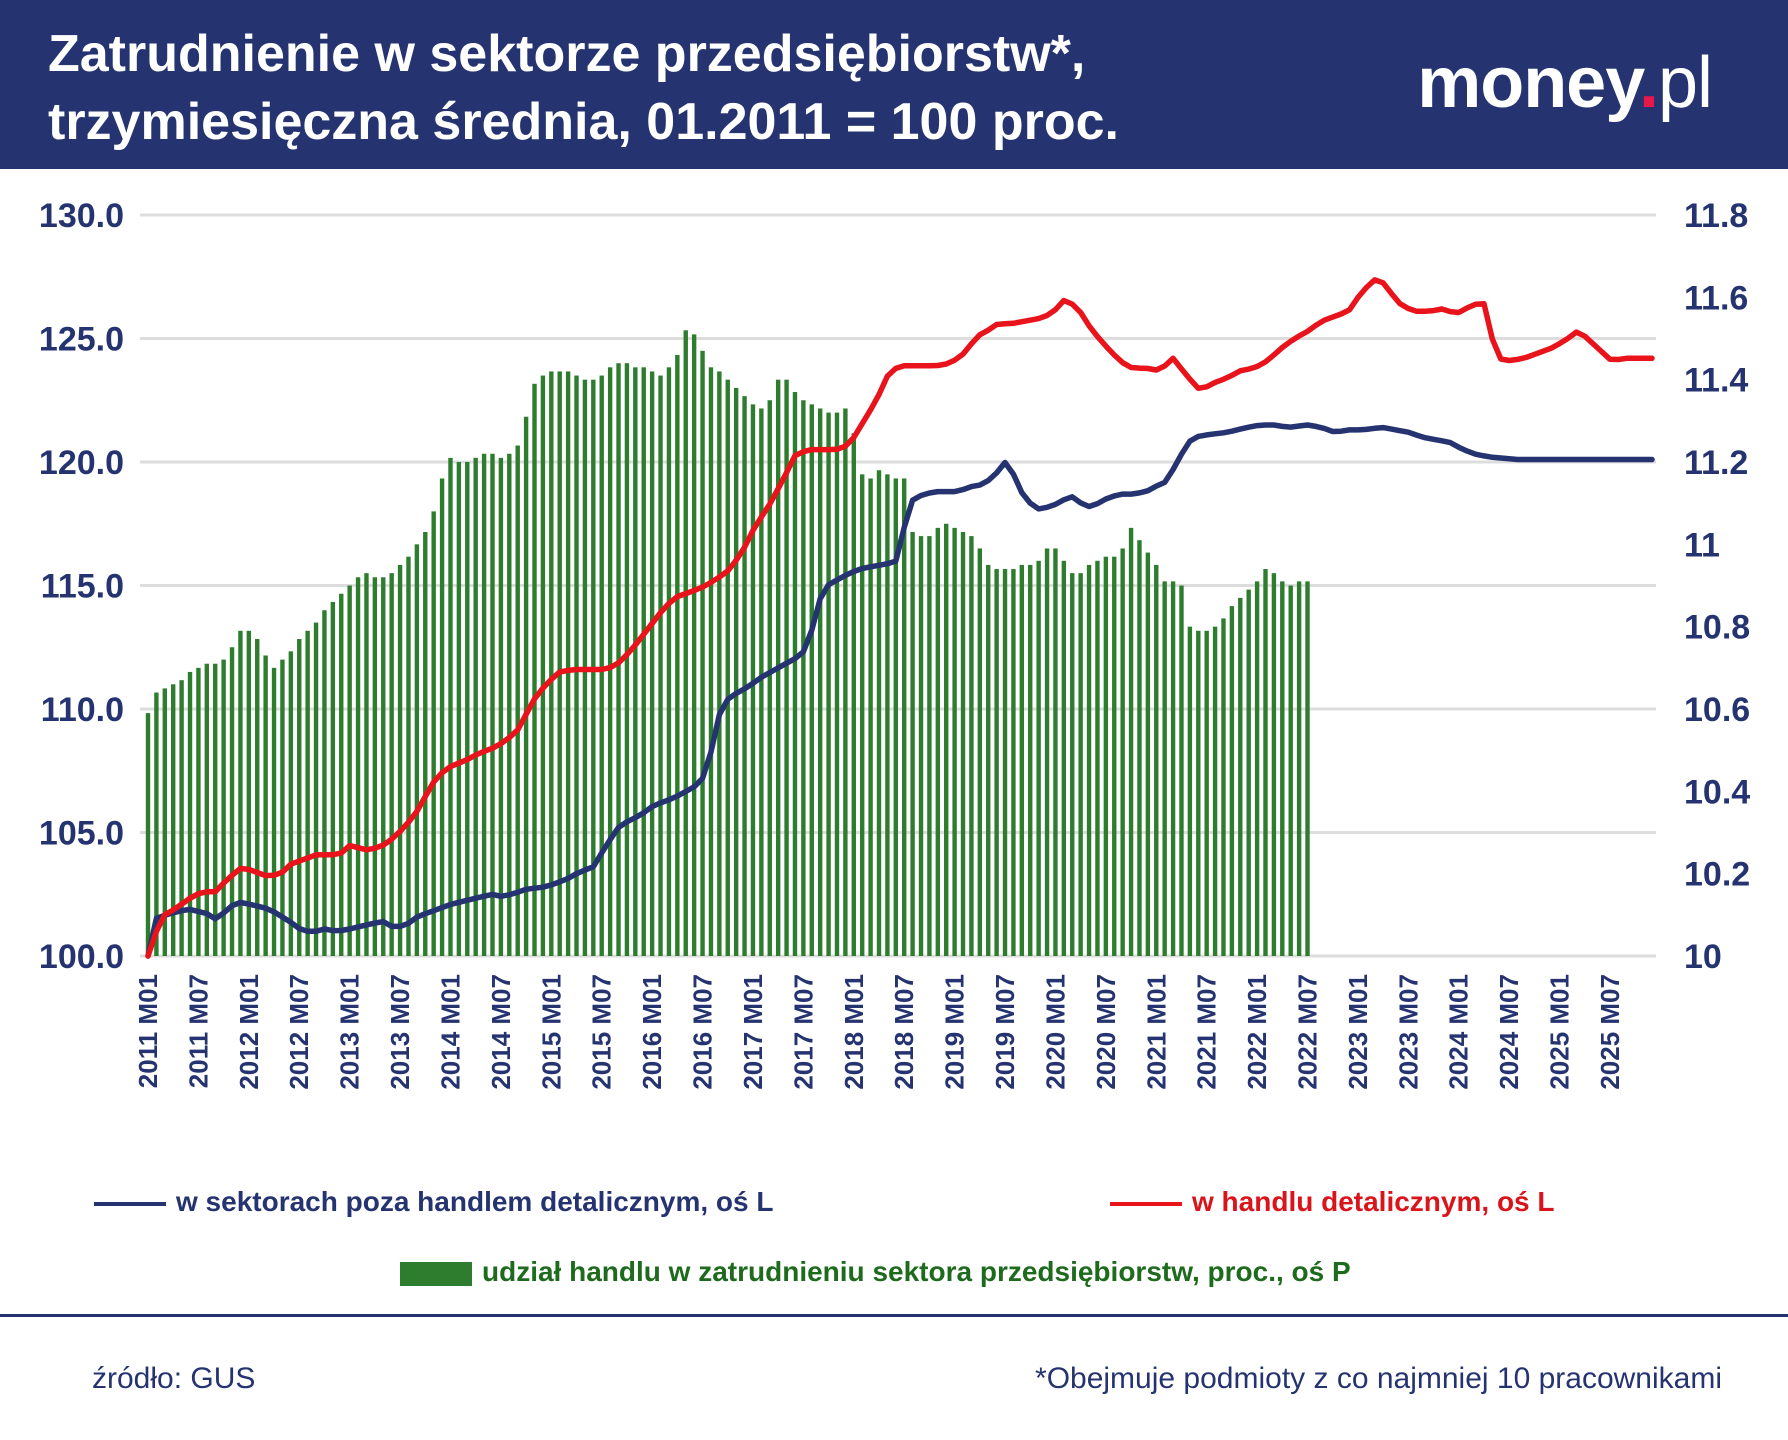  What do you see at coordinates (81, 586) in the screenshot?
I see `left-axis-ticks: 100.0 105.0 110.0 115.0 120.0 125.0 130.0` at bounding box center [81, 586].